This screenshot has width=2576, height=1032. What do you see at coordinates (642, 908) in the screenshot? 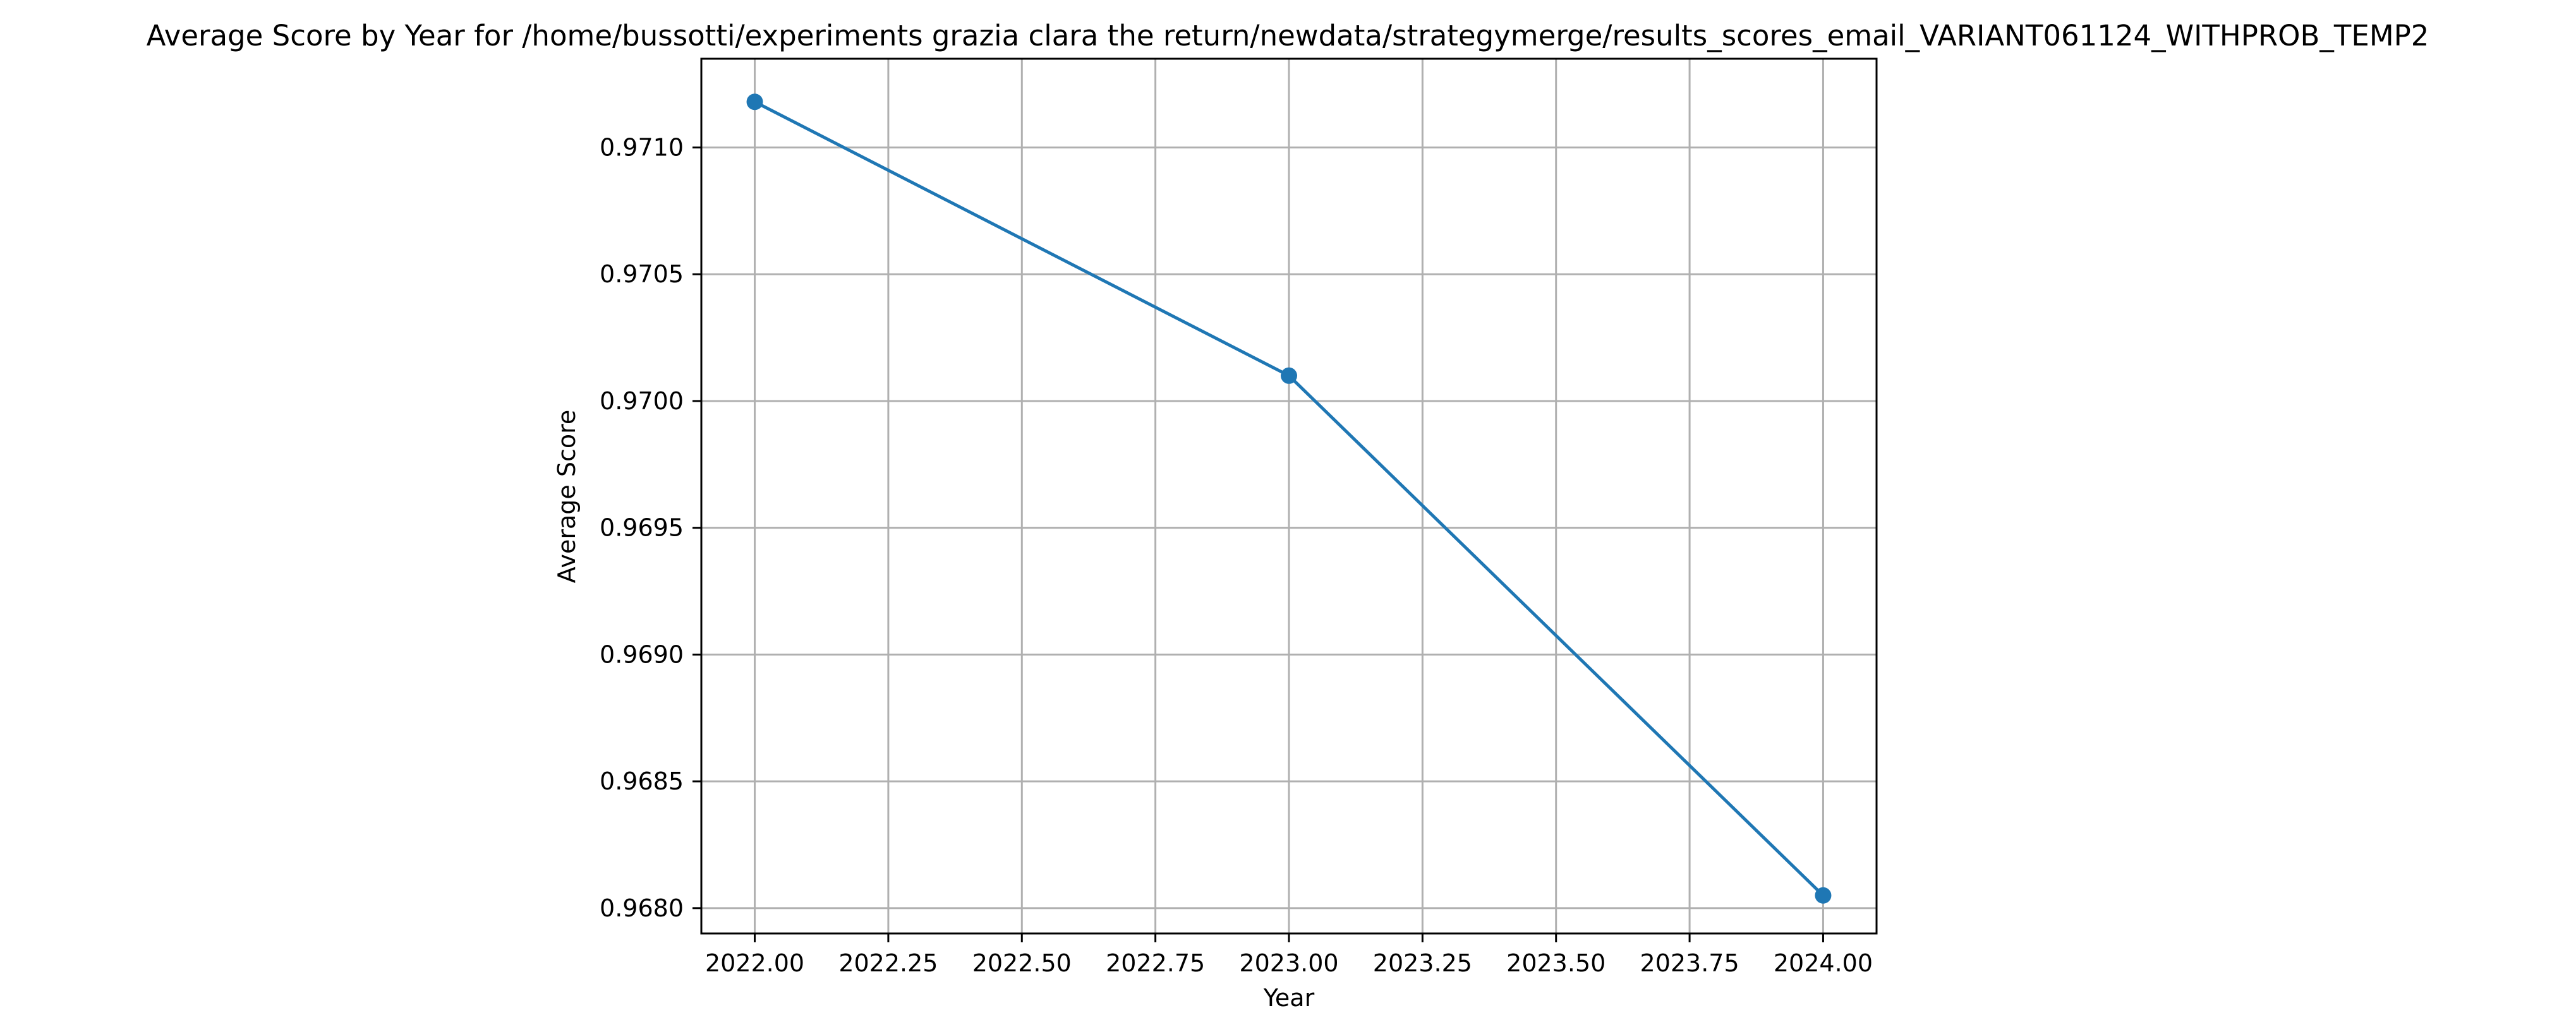
I see `y-tick-label-0: 0.9680` at bounding box center [642, 908].